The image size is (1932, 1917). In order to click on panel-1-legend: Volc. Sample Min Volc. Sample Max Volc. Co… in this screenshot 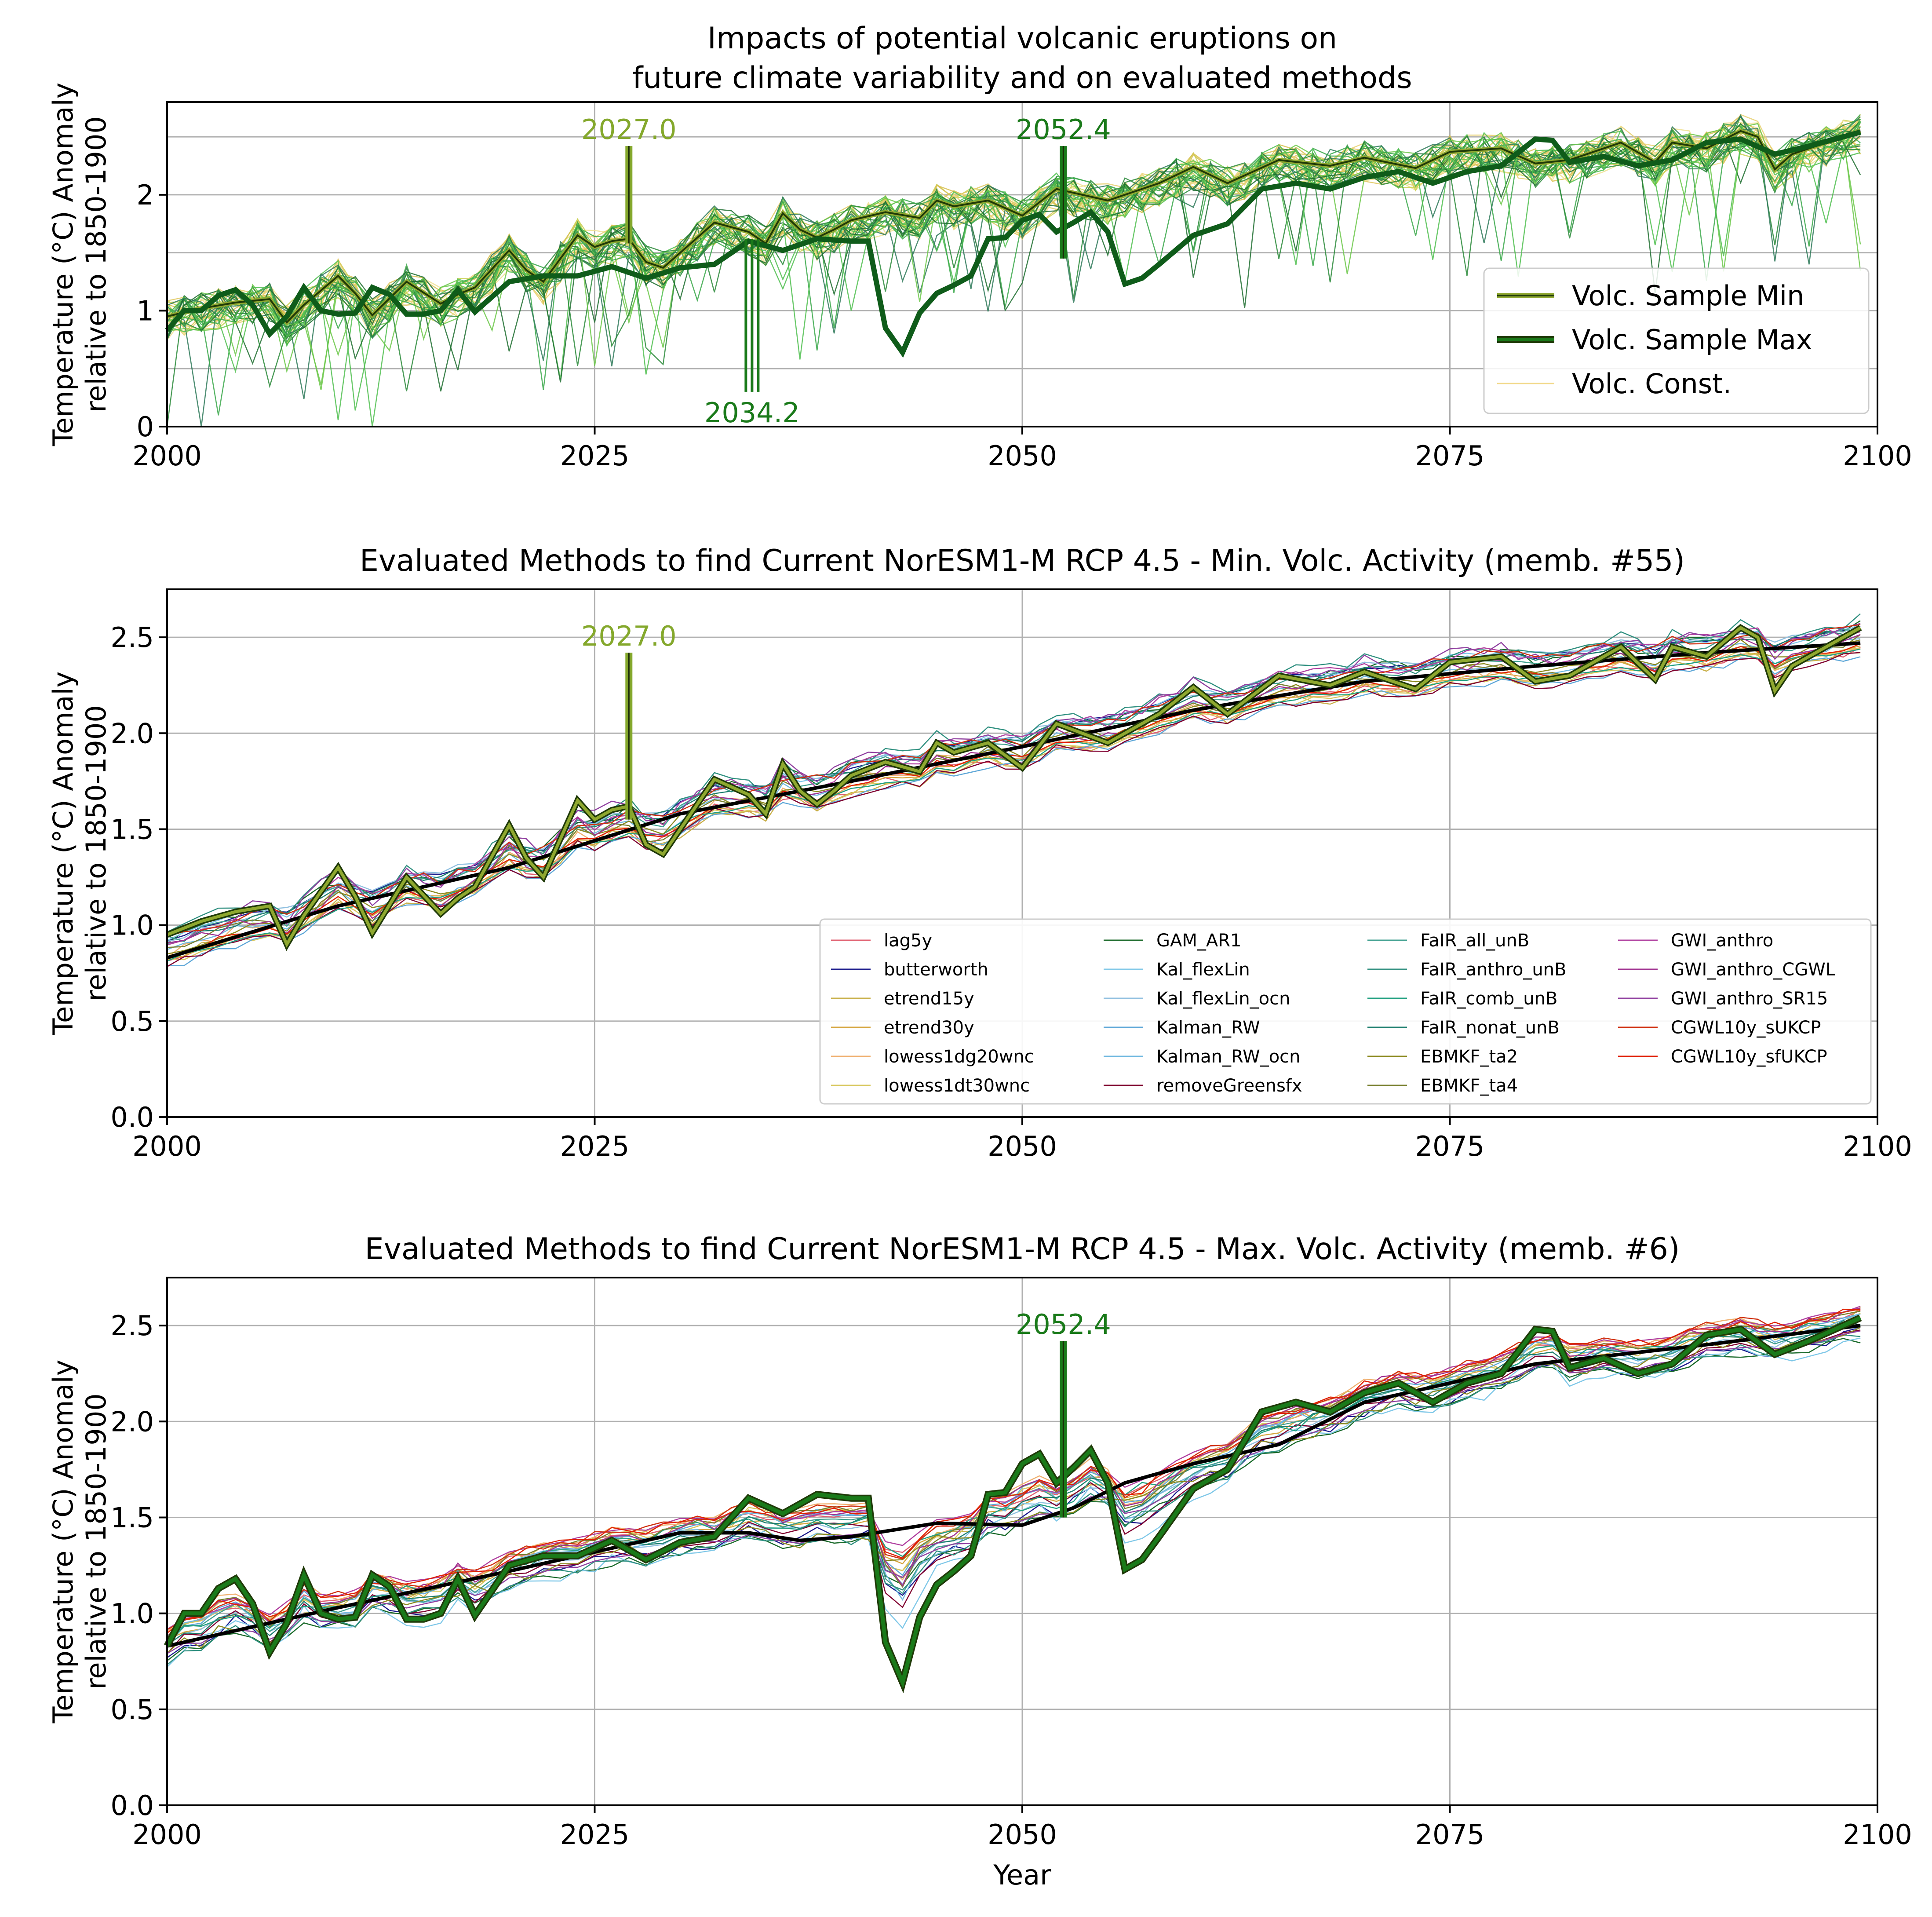, I will do `click(1677, 341)`.